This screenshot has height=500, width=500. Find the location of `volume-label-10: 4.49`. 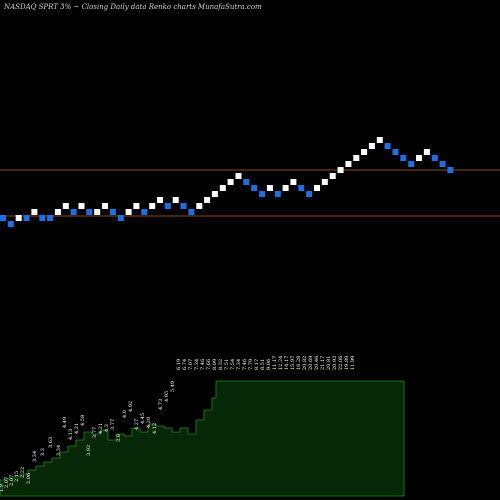

volume-label-10: 4.49 is located at coordinates (65, 422).